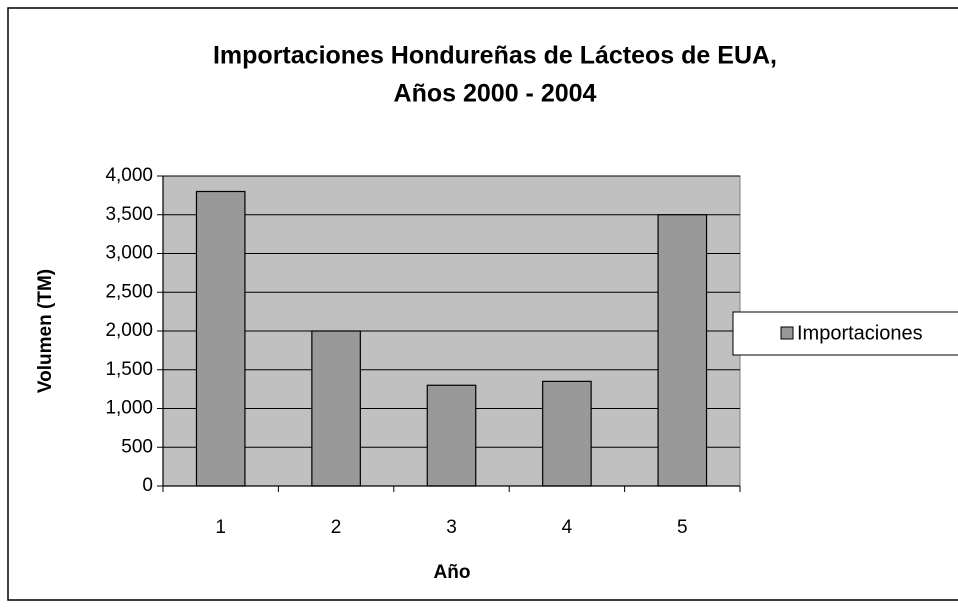 The image size is (958, 614). Describe the element at coordinates (129, 330) in the screenshot. I see `y-tick-label: 2,000` at that location.